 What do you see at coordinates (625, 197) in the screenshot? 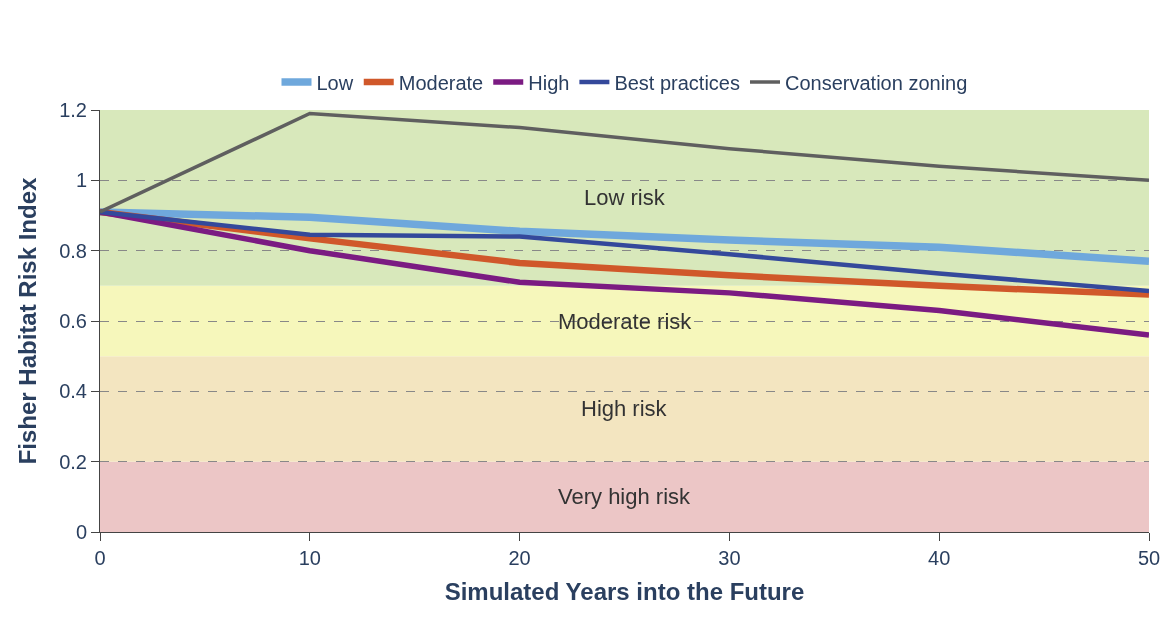
I see `band-label: Low risk` at bounding box center [625, 197].